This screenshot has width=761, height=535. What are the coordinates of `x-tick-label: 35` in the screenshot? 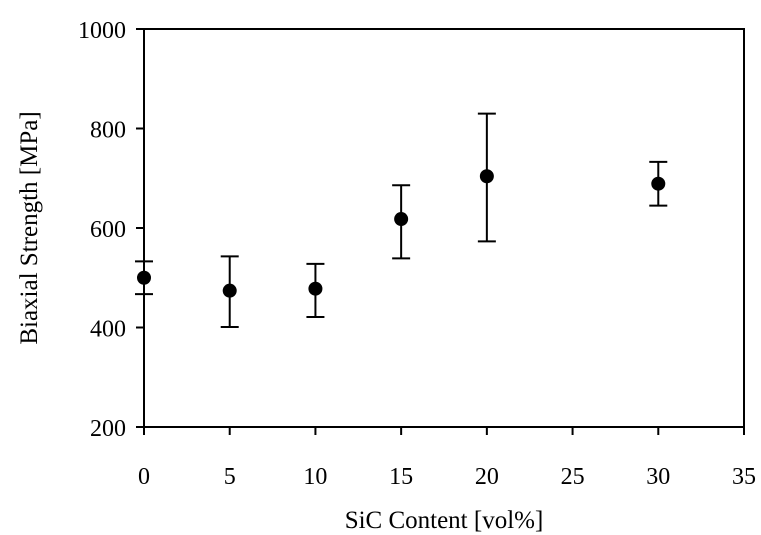 It's located at (744, 477).